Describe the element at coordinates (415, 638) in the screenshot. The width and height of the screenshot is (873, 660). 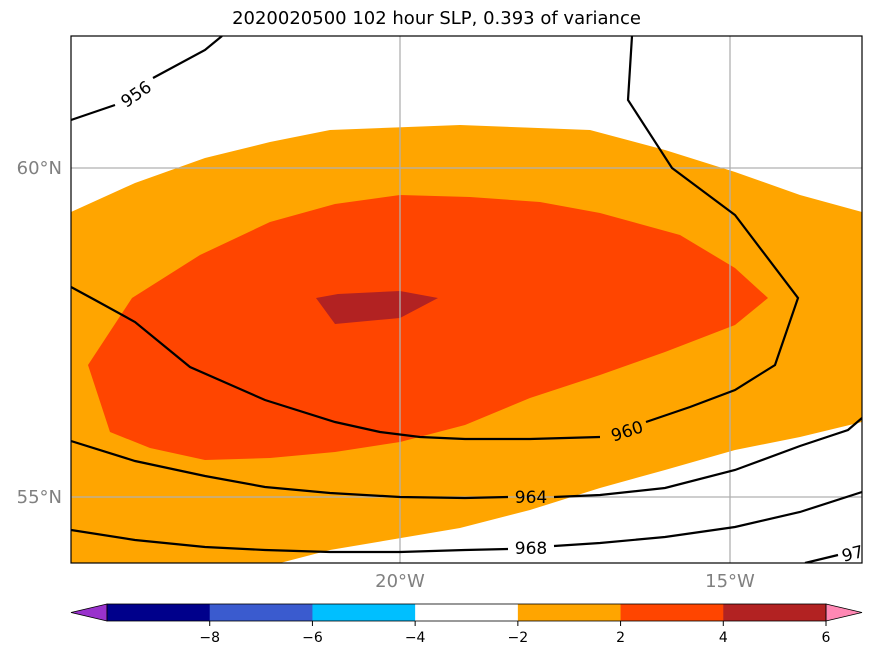
I see `colorbar-tick-label: −4` at that location.